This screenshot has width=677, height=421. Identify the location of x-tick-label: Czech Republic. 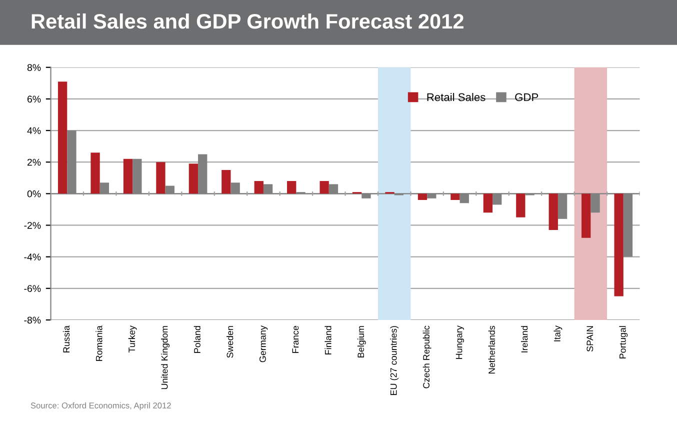
(427, 357).